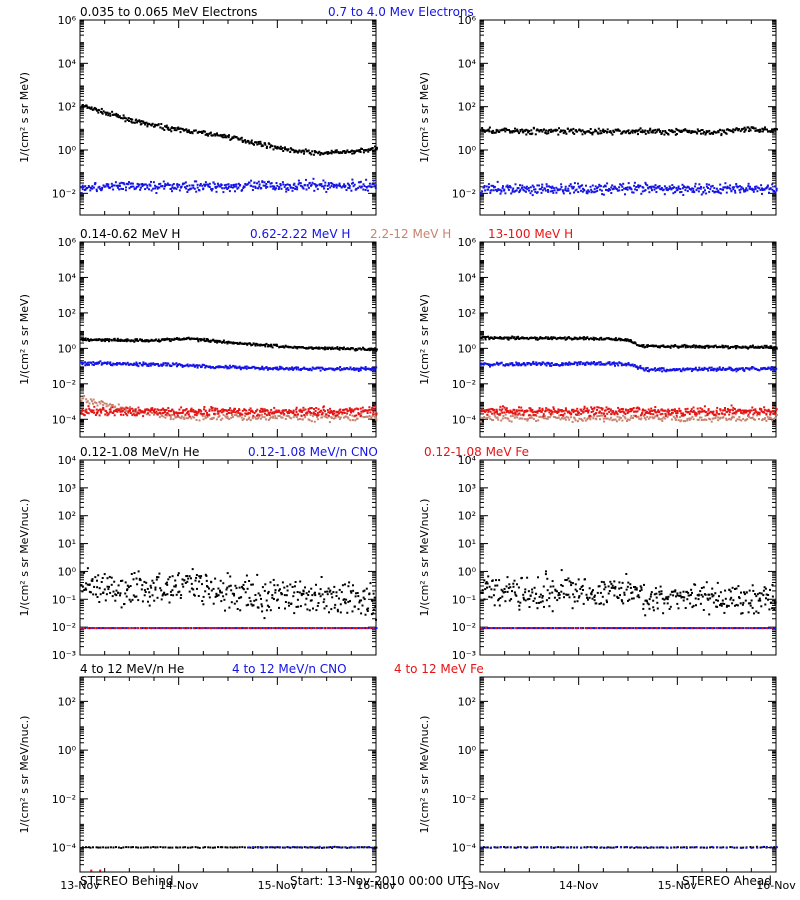 The width and height of the screenshot is (800, 900). I want to click on legend-label-1: 0.035 to 0.065 MeV Electrons, so click(168, 12).